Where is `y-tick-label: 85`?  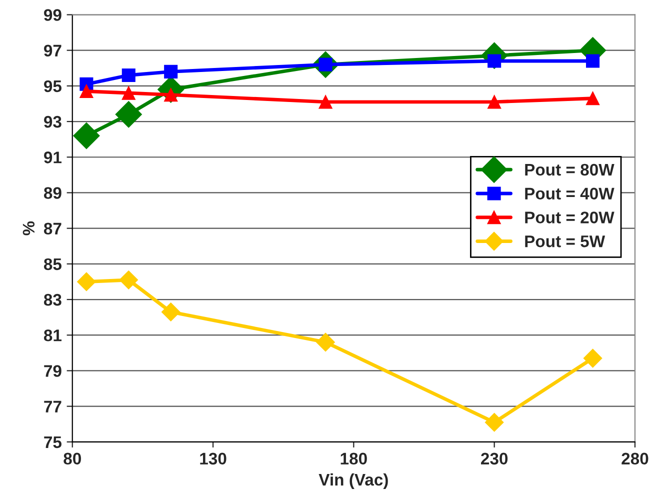
y-tick-label: 85 is located at coordinates (53, 264).